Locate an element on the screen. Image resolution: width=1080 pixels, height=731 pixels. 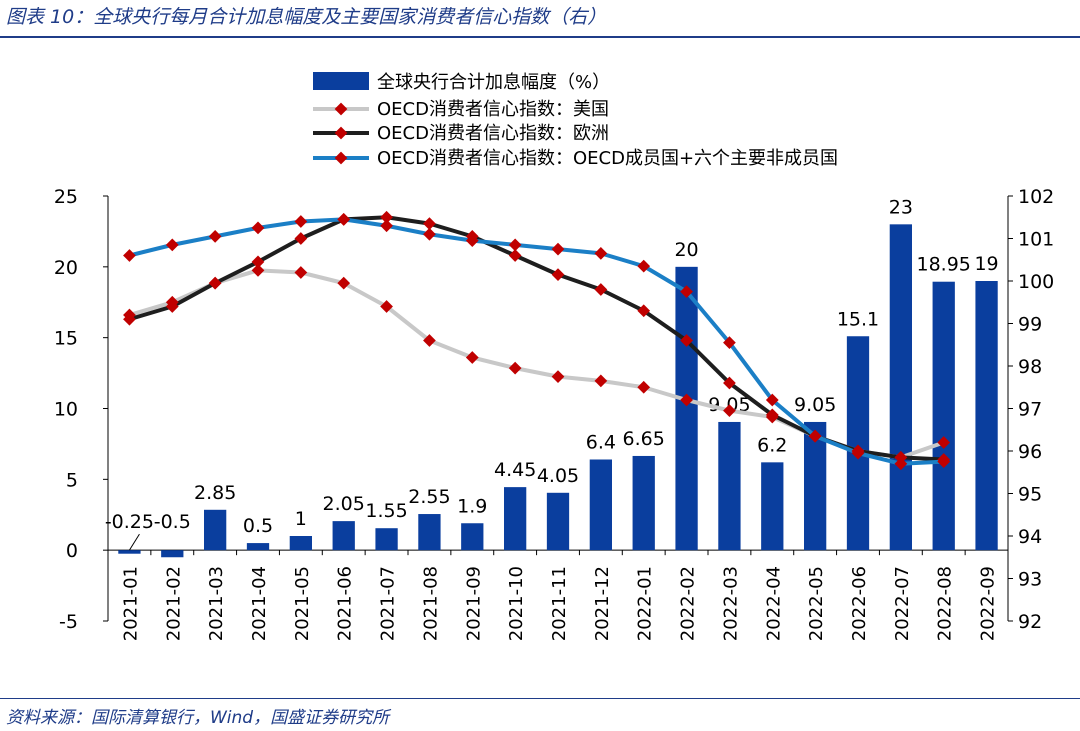
legend-swatch-oecd-marker is located at coordinates (341, 158).